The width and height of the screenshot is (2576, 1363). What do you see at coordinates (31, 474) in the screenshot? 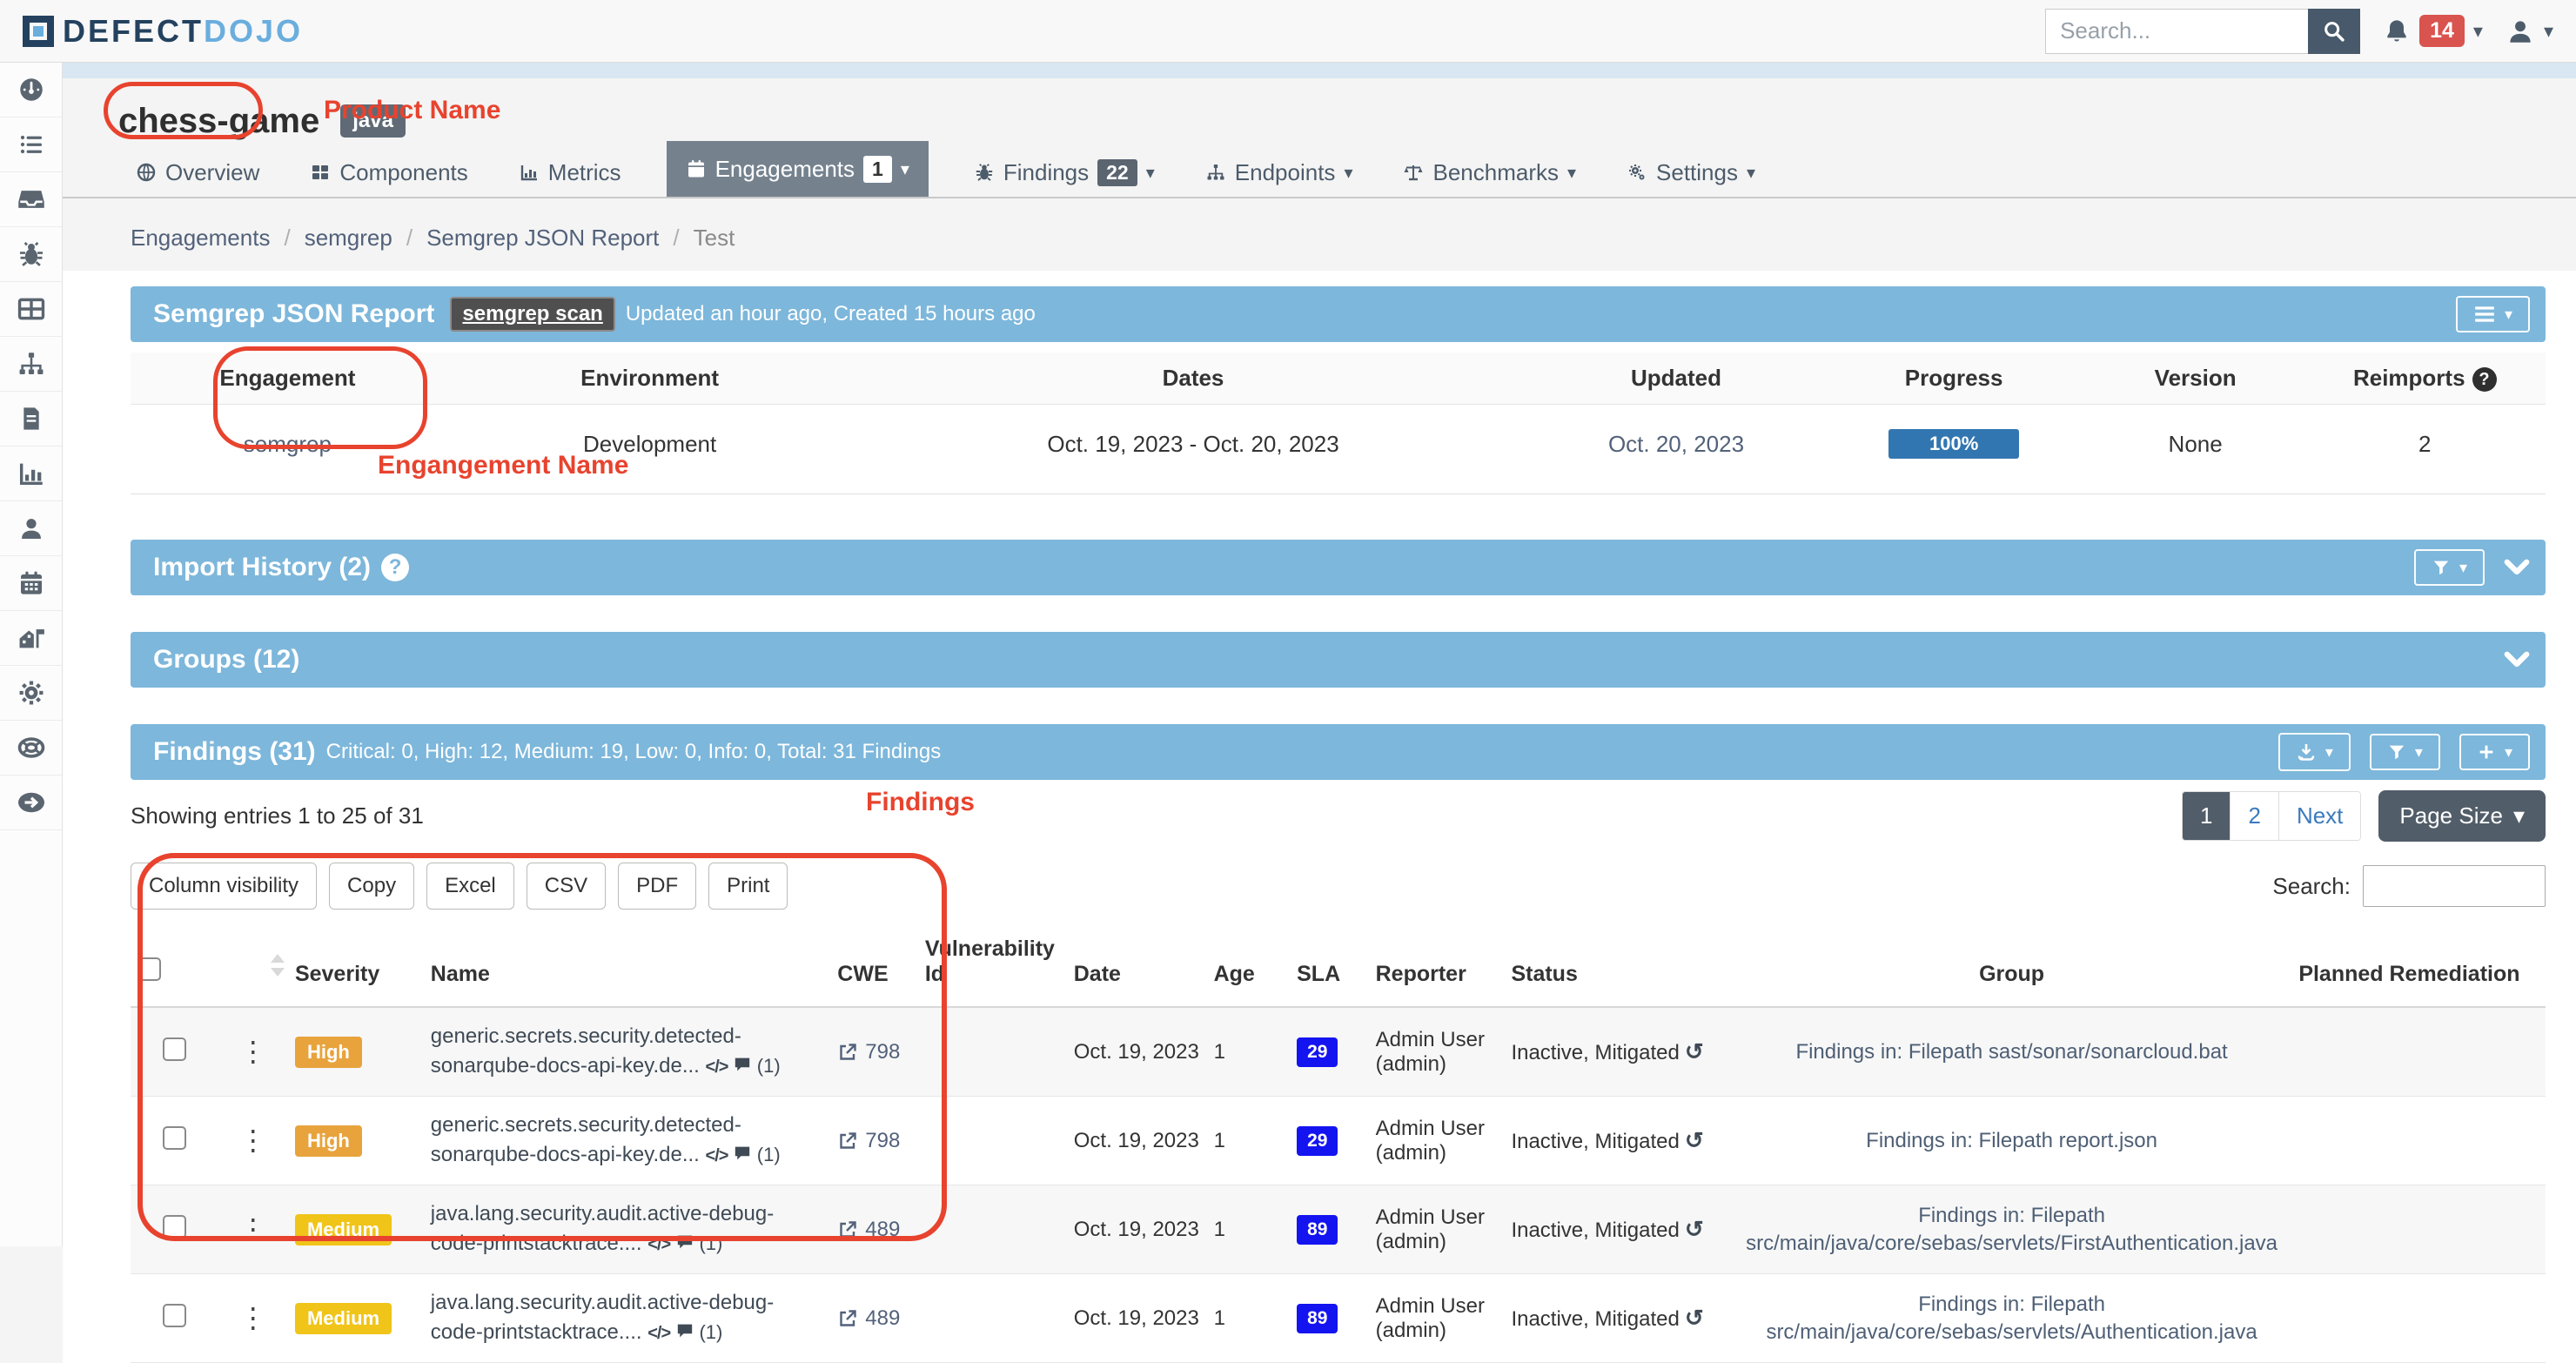
I see `sidebar-item-metrics` at bounding box center [31, 474].